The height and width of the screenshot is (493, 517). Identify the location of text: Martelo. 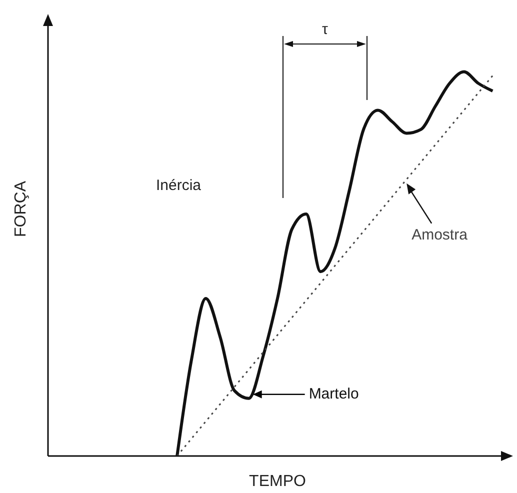
(333, 393).